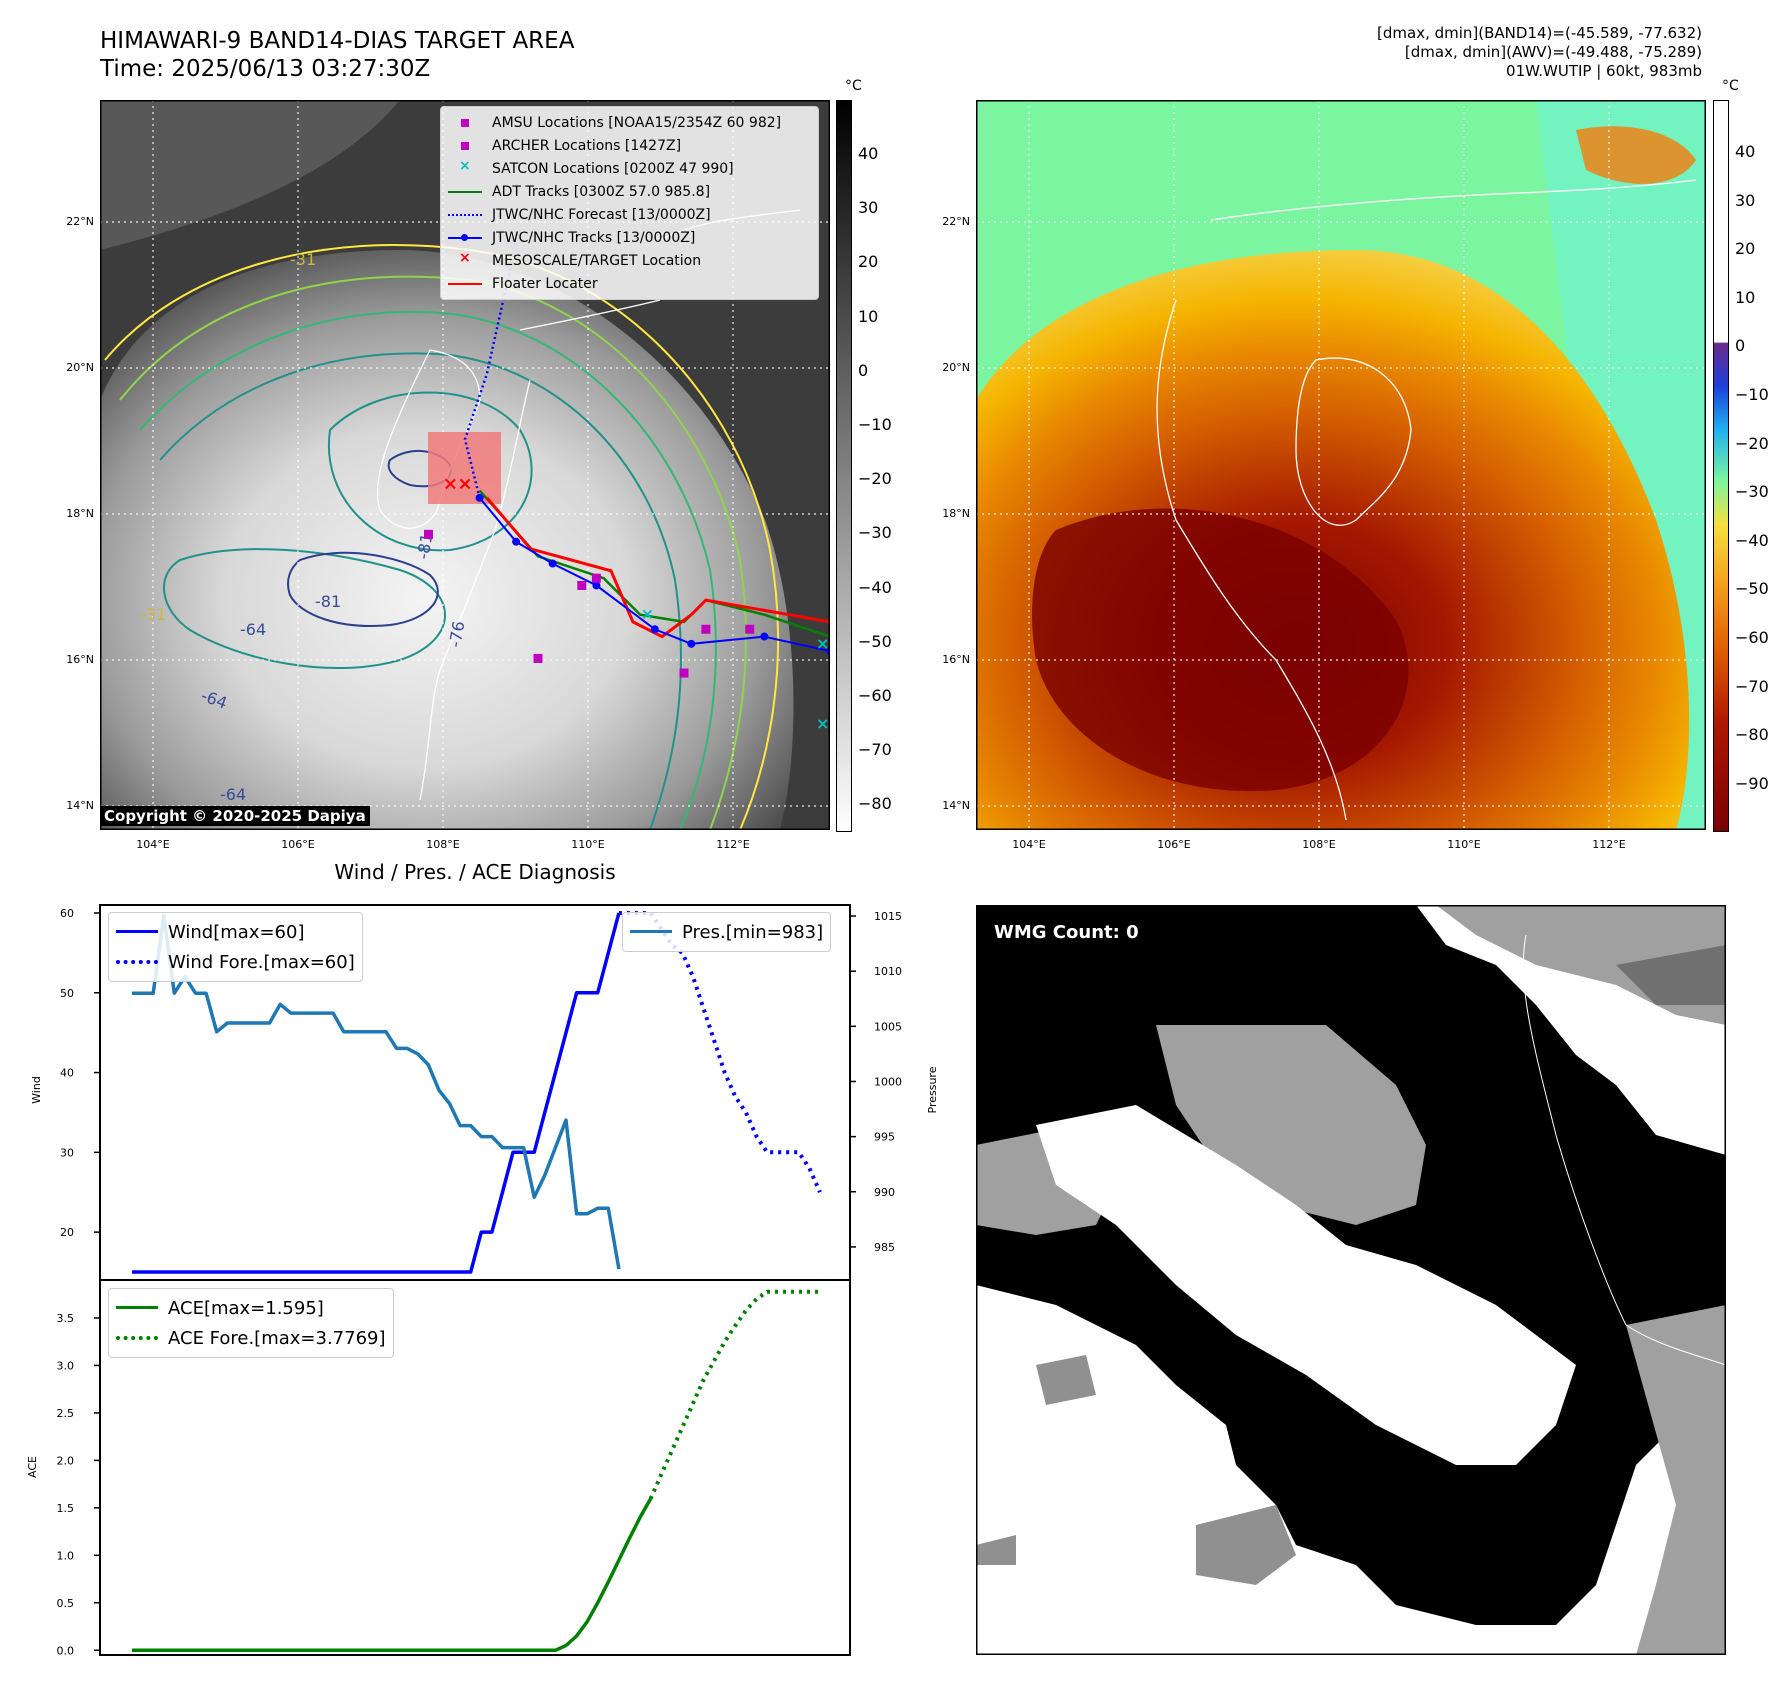 The width and height of the screenshot is (1792, 1690). I want to click on chart-title: HIMAWARI-9 BAND14-DIAS TARGET AREA, so click(337, 41).